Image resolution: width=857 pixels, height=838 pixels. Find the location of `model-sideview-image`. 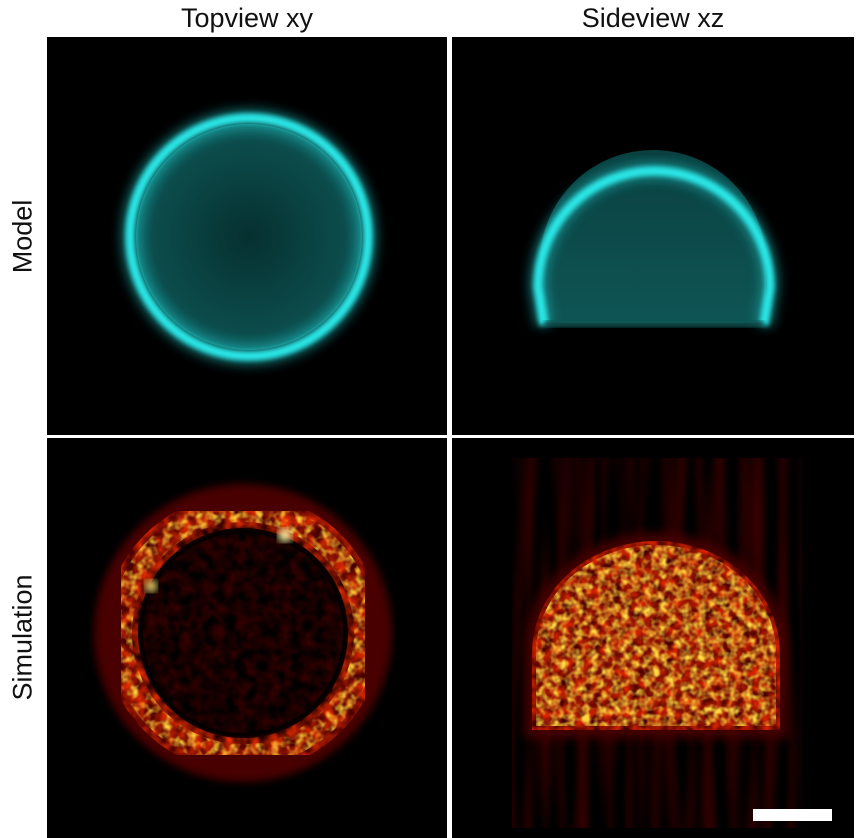

model-sideview-image is located at coordinates (654, 238).